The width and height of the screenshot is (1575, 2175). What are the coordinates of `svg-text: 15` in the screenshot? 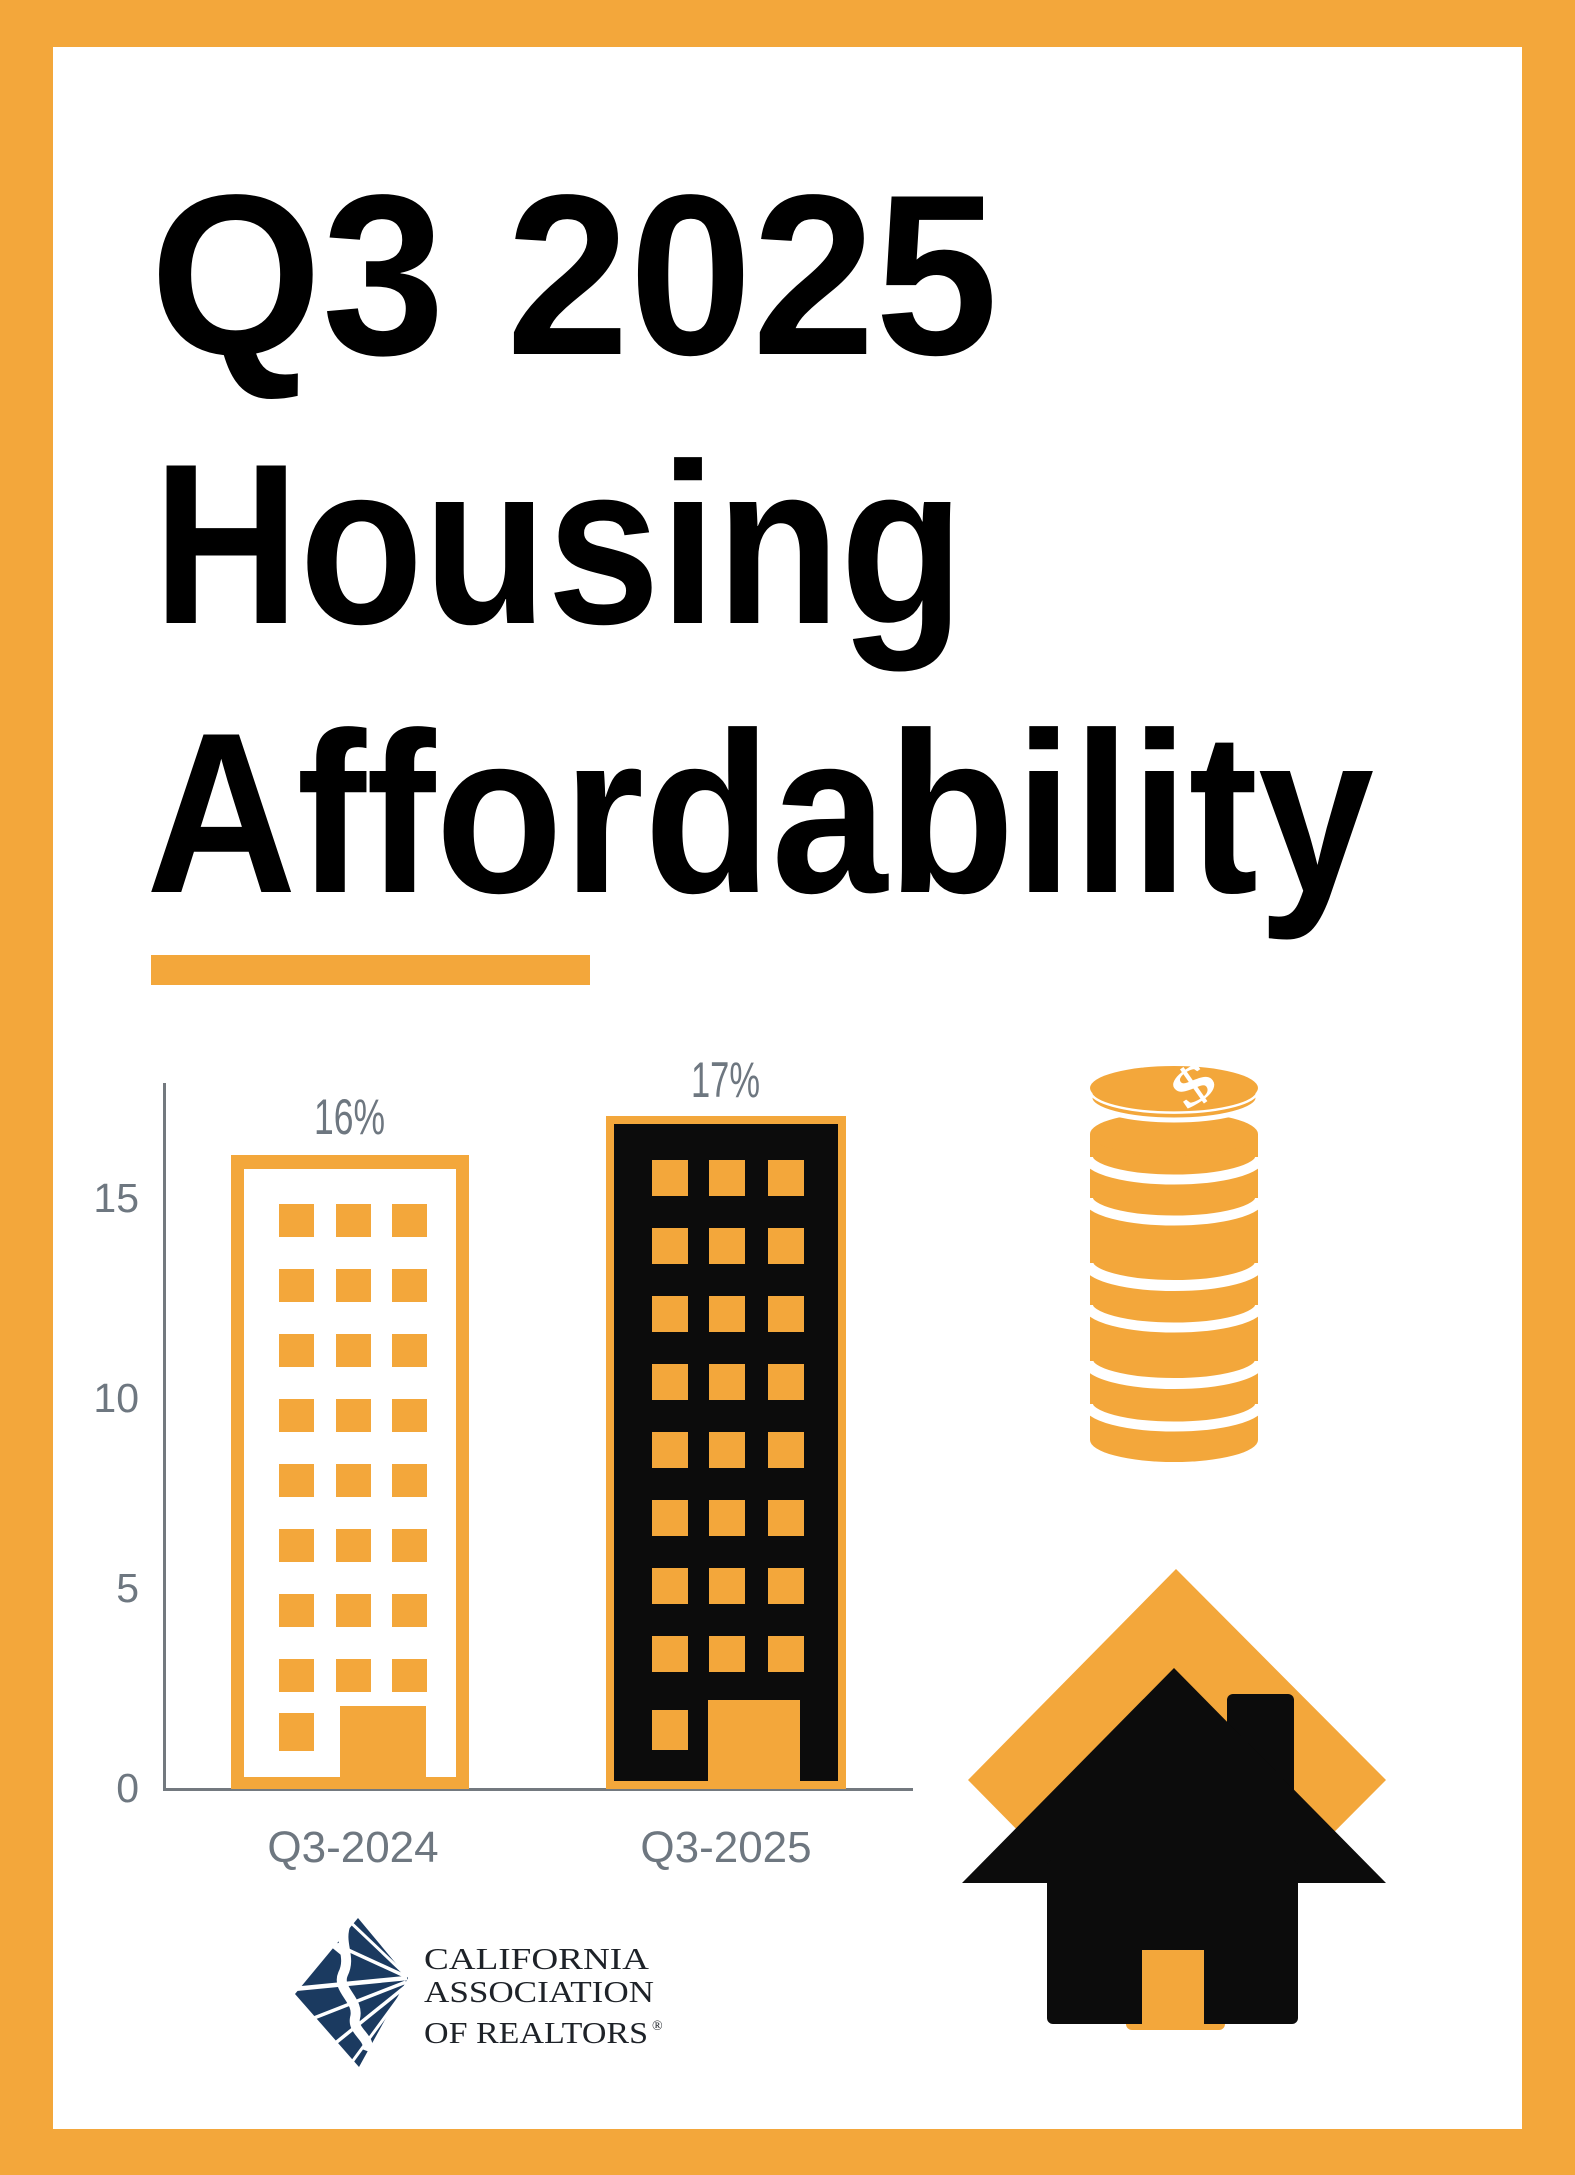 It's located at (116, 1198).